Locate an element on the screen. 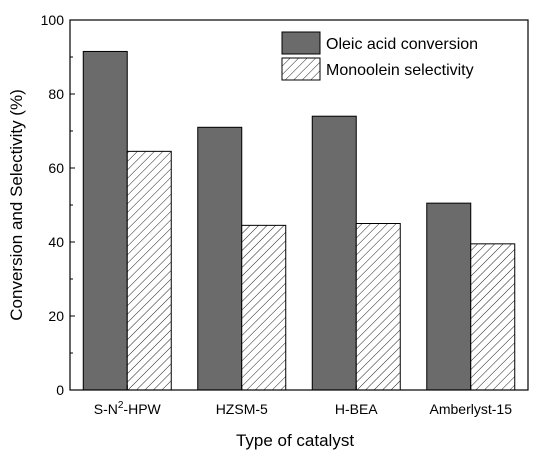  y-tick-label: 40 is located at coordinates (56, 242).